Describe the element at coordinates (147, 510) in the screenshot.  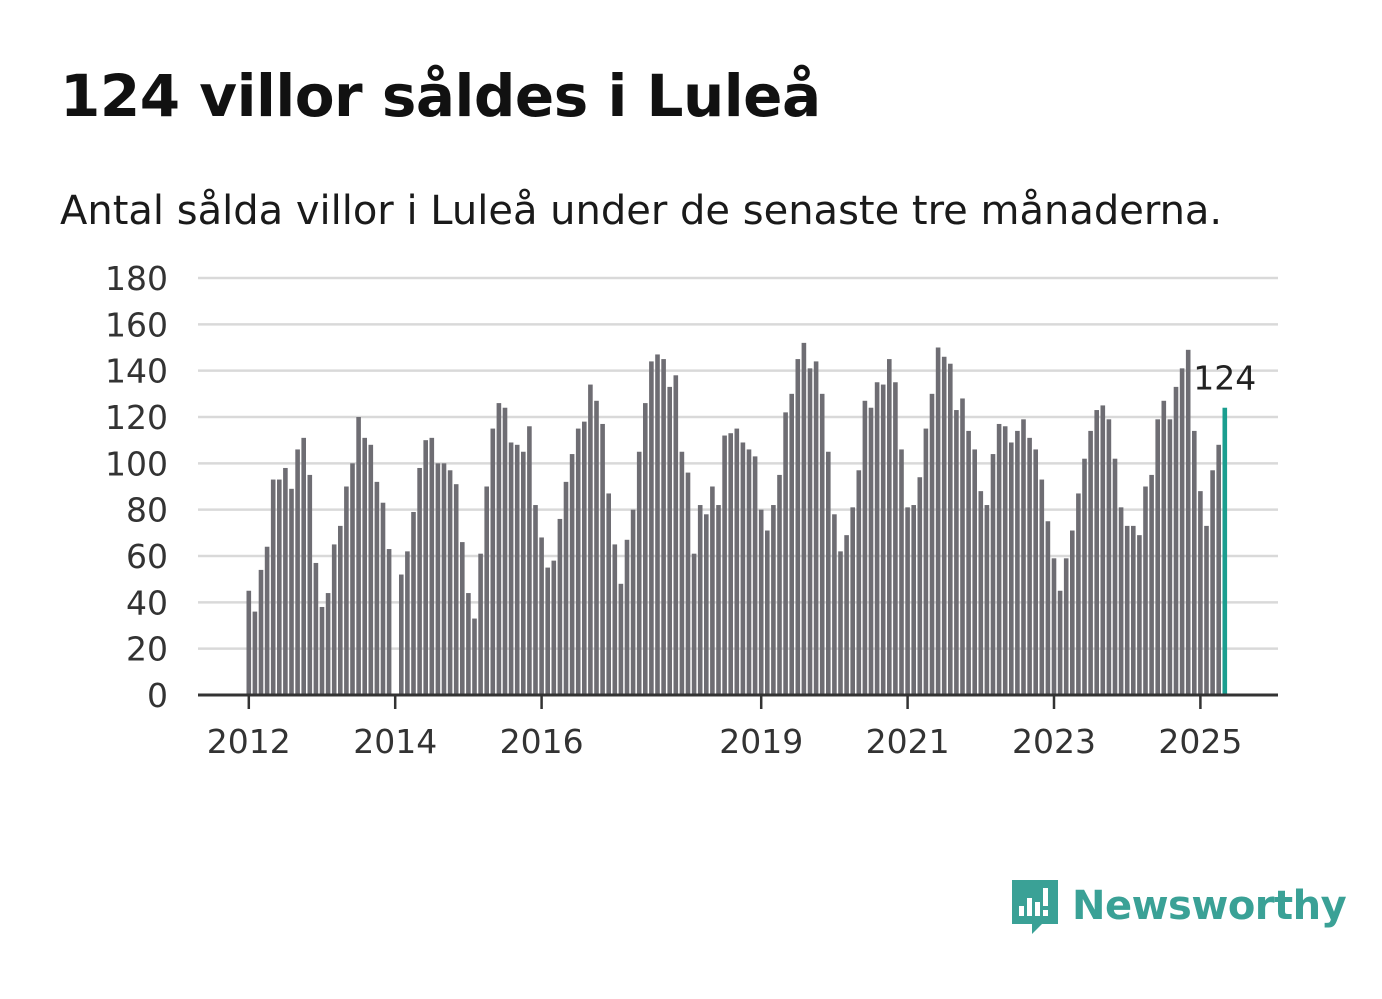
I see `y-tick-label: 80` at that location.